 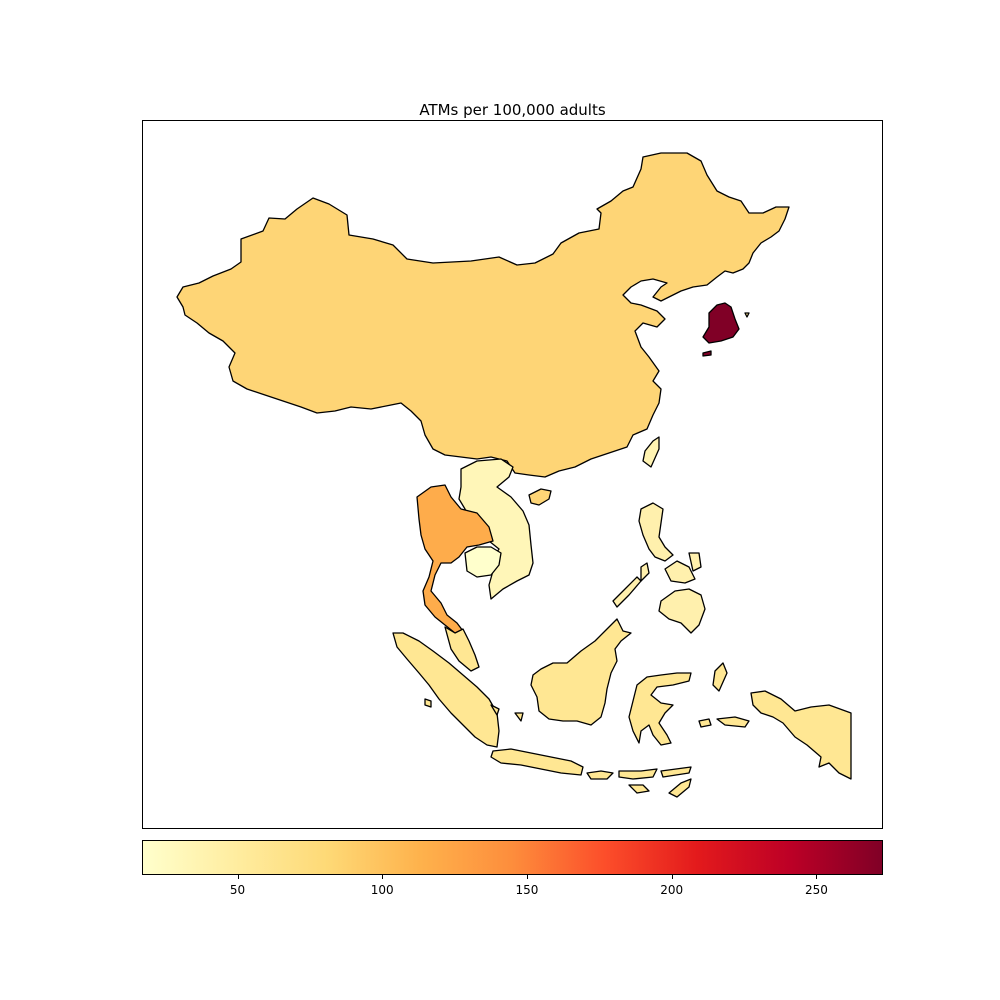 What do you see at coordinates (495, 710) in the screenshot?
I see `region-belitung` at bounding box center [495, 710].